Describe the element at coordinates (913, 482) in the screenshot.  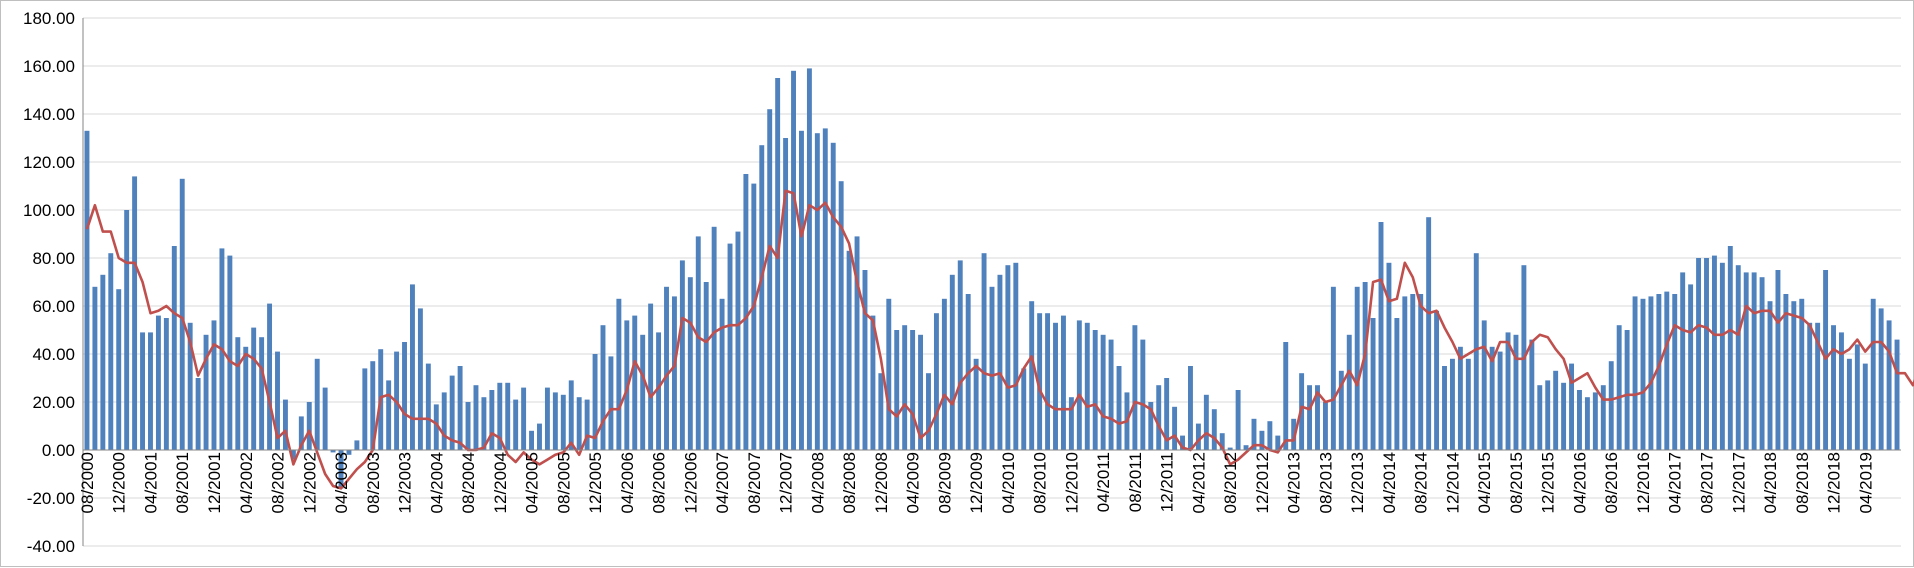
I see `x-tick-label: 04/2009` at that location.